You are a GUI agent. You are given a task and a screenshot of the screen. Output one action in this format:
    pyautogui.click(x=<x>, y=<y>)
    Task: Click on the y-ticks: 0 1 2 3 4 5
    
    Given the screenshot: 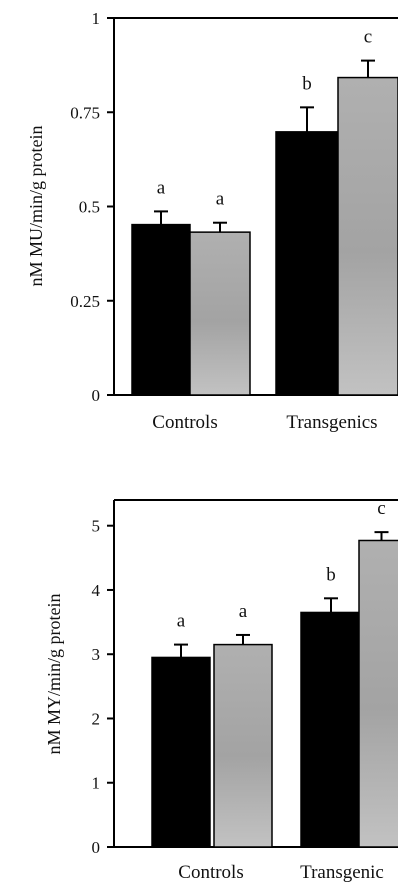 What is the action you would take?
    pyautogui.click(x=103, y=687)
    